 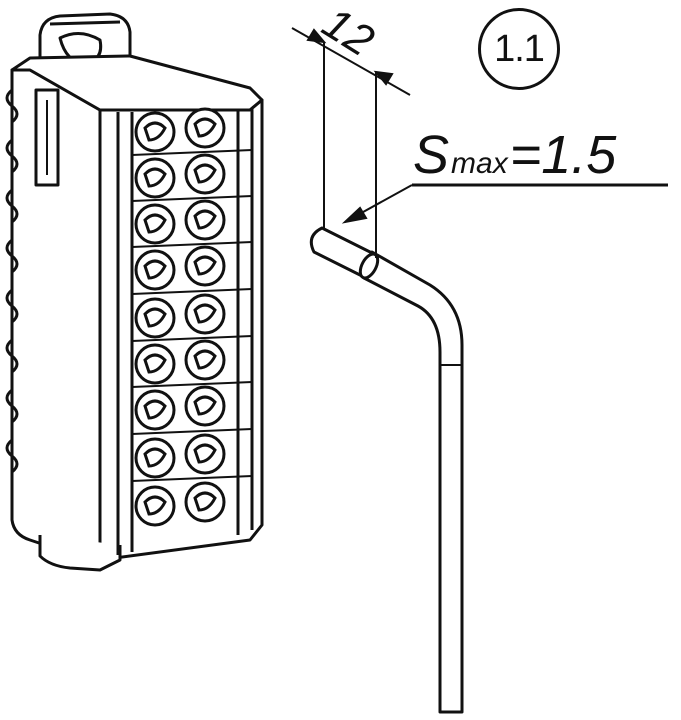 I want to click on smax-leader, so click(x=504, y=203).